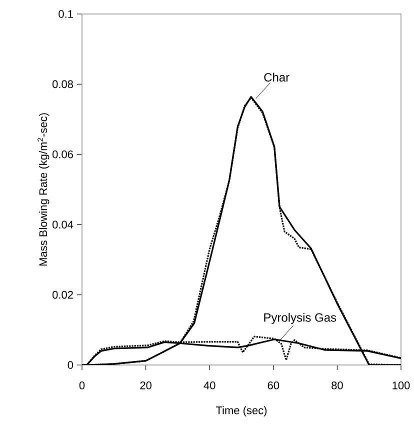  I want to click on x-tick-label: 20, so click(146, 386).